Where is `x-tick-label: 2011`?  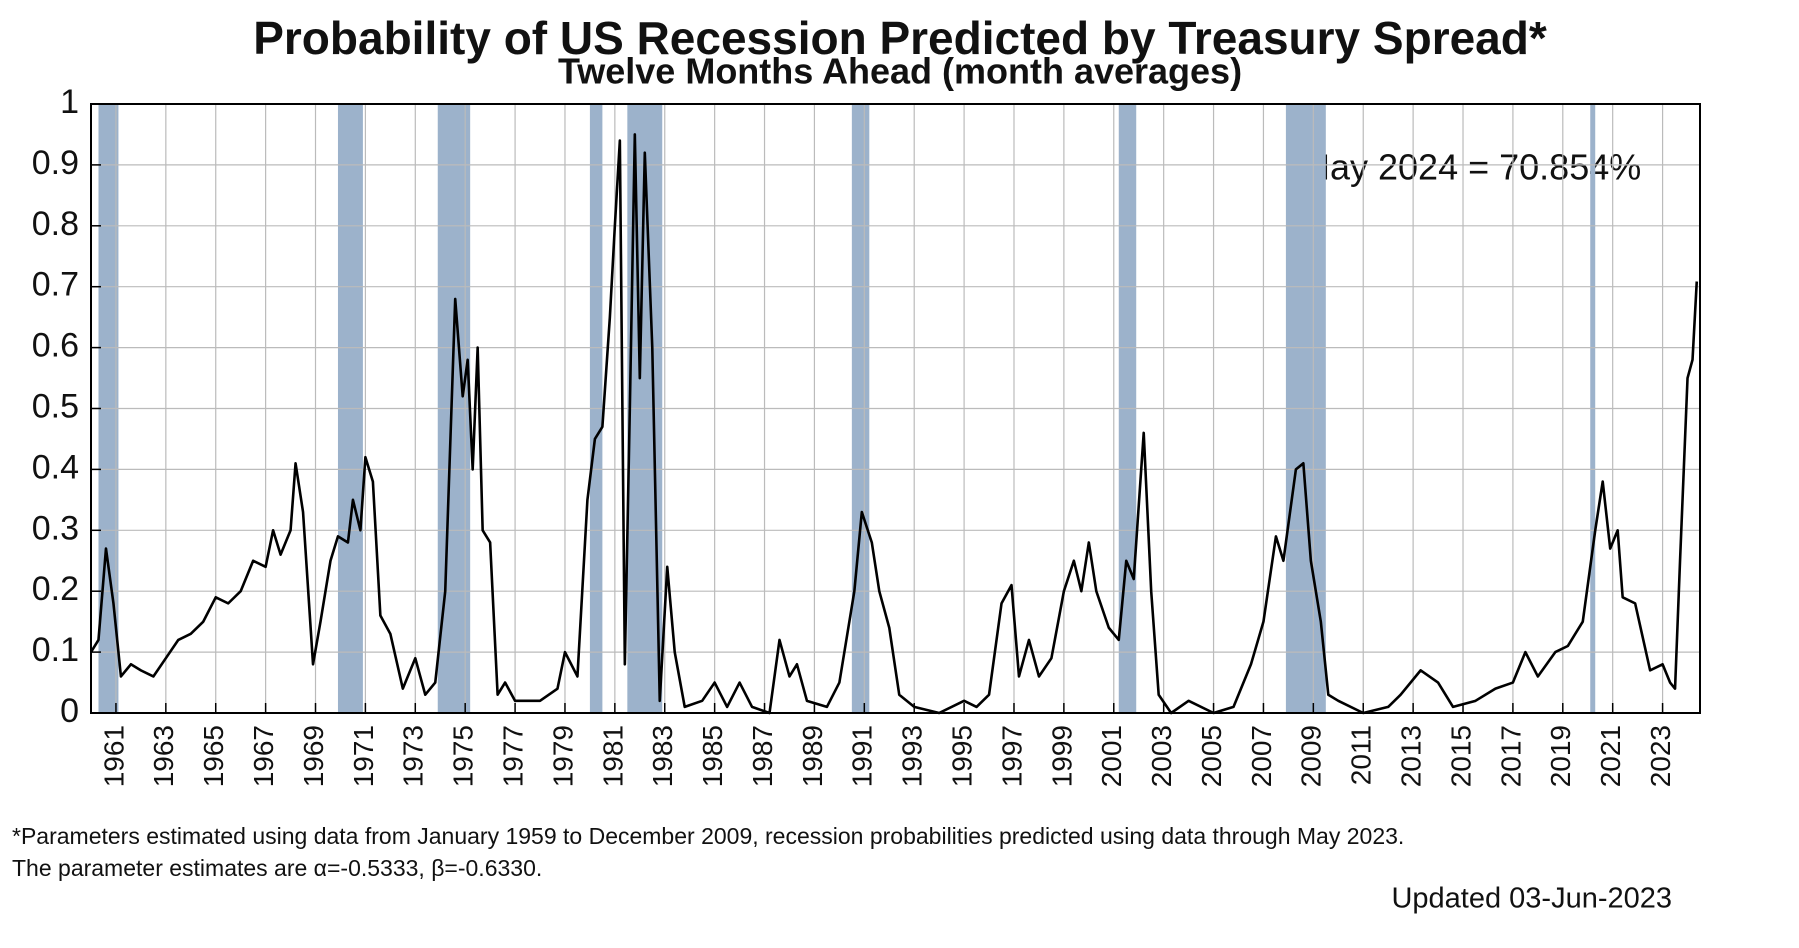 x-tick-label: 2011 is located at coordinates (1361, 755).